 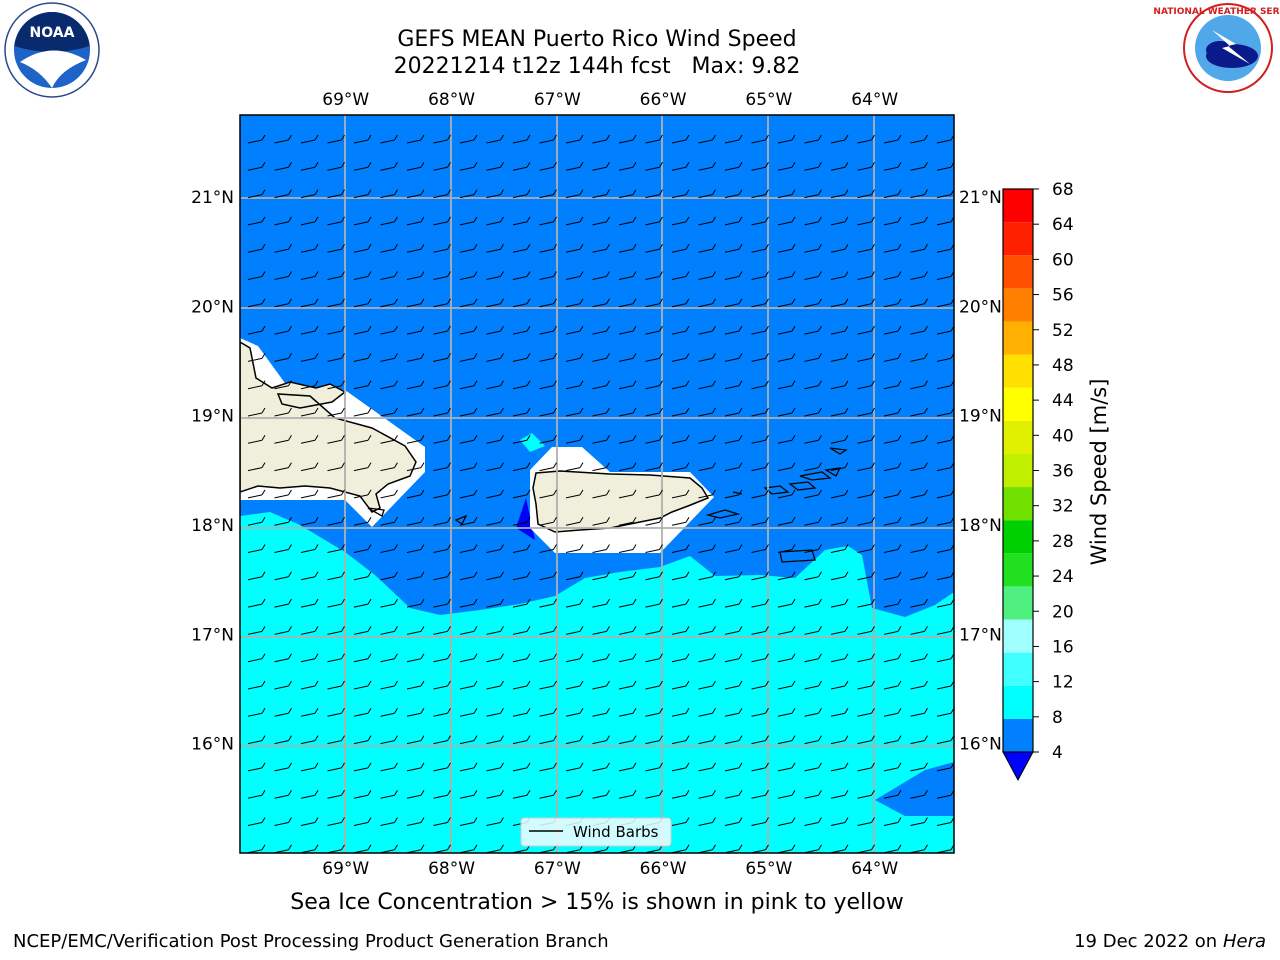 I want to click on lon-label-bottom: 69°W, so click(x=345, y=869).